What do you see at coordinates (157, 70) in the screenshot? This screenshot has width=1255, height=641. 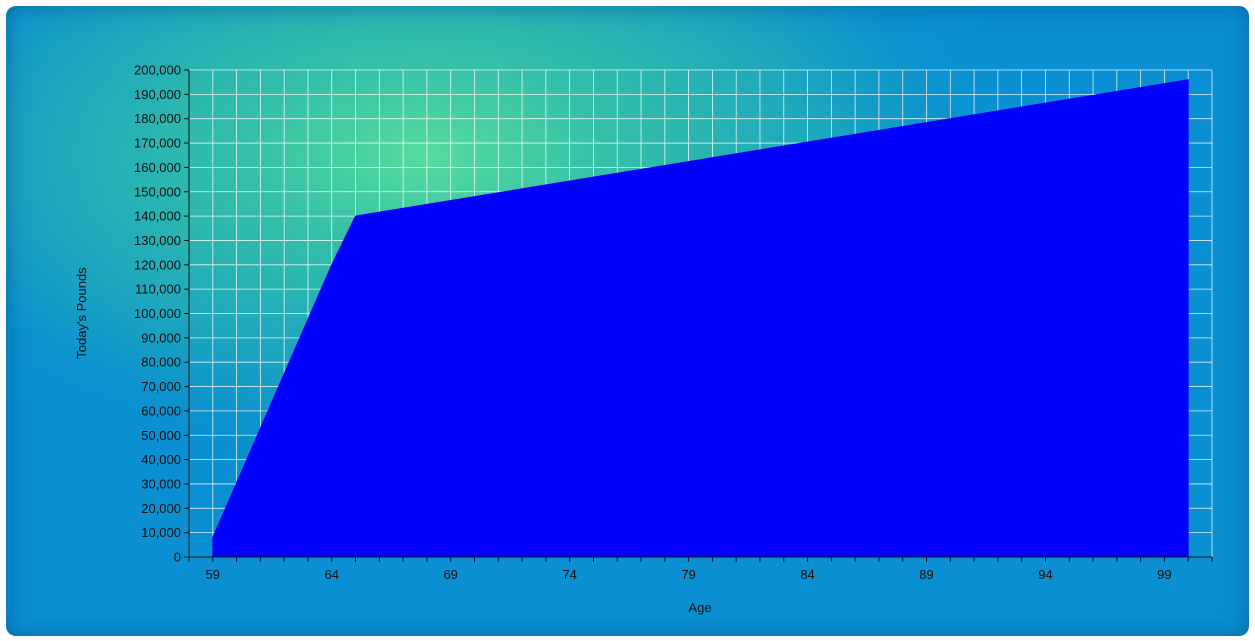 I see `y-tick-label: 200,000` at bounding box center [157, 70].